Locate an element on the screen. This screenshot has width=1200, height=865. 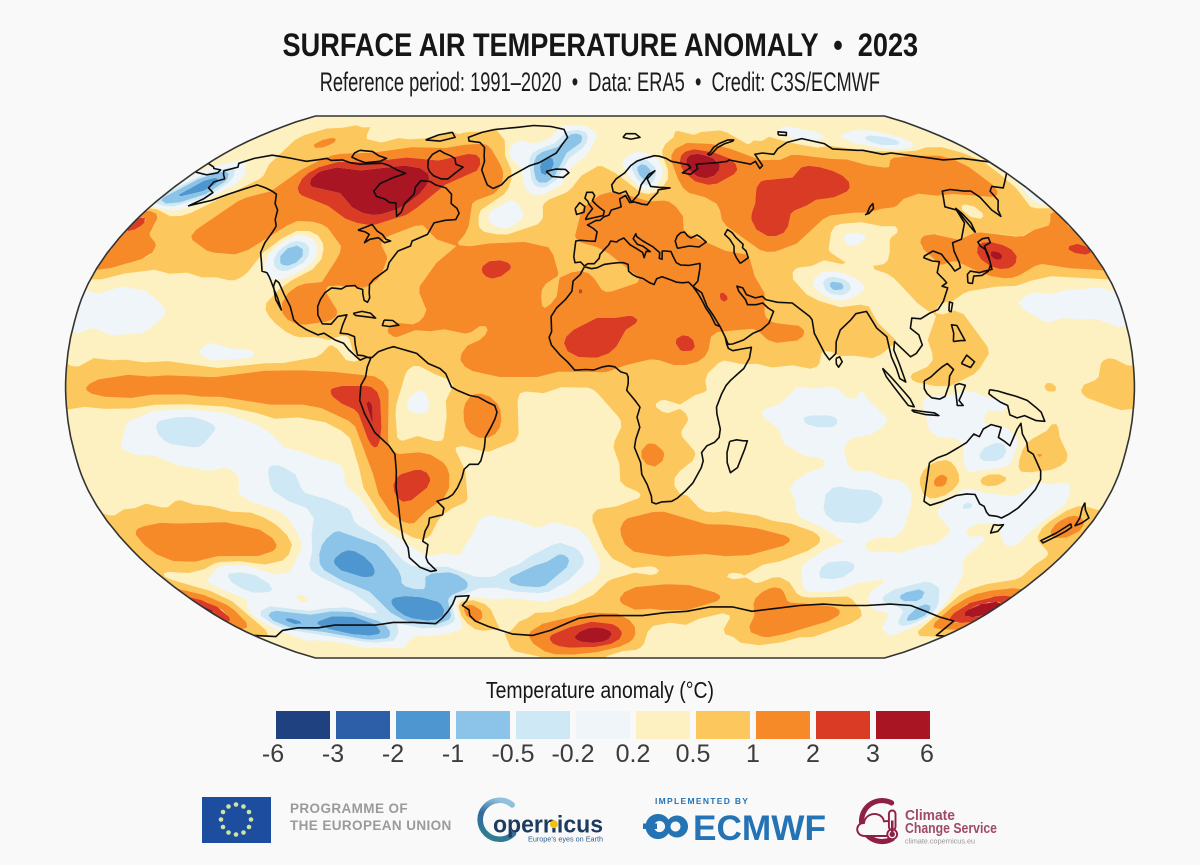
svg-text: ECMWF is located at coordinates (759, 828).